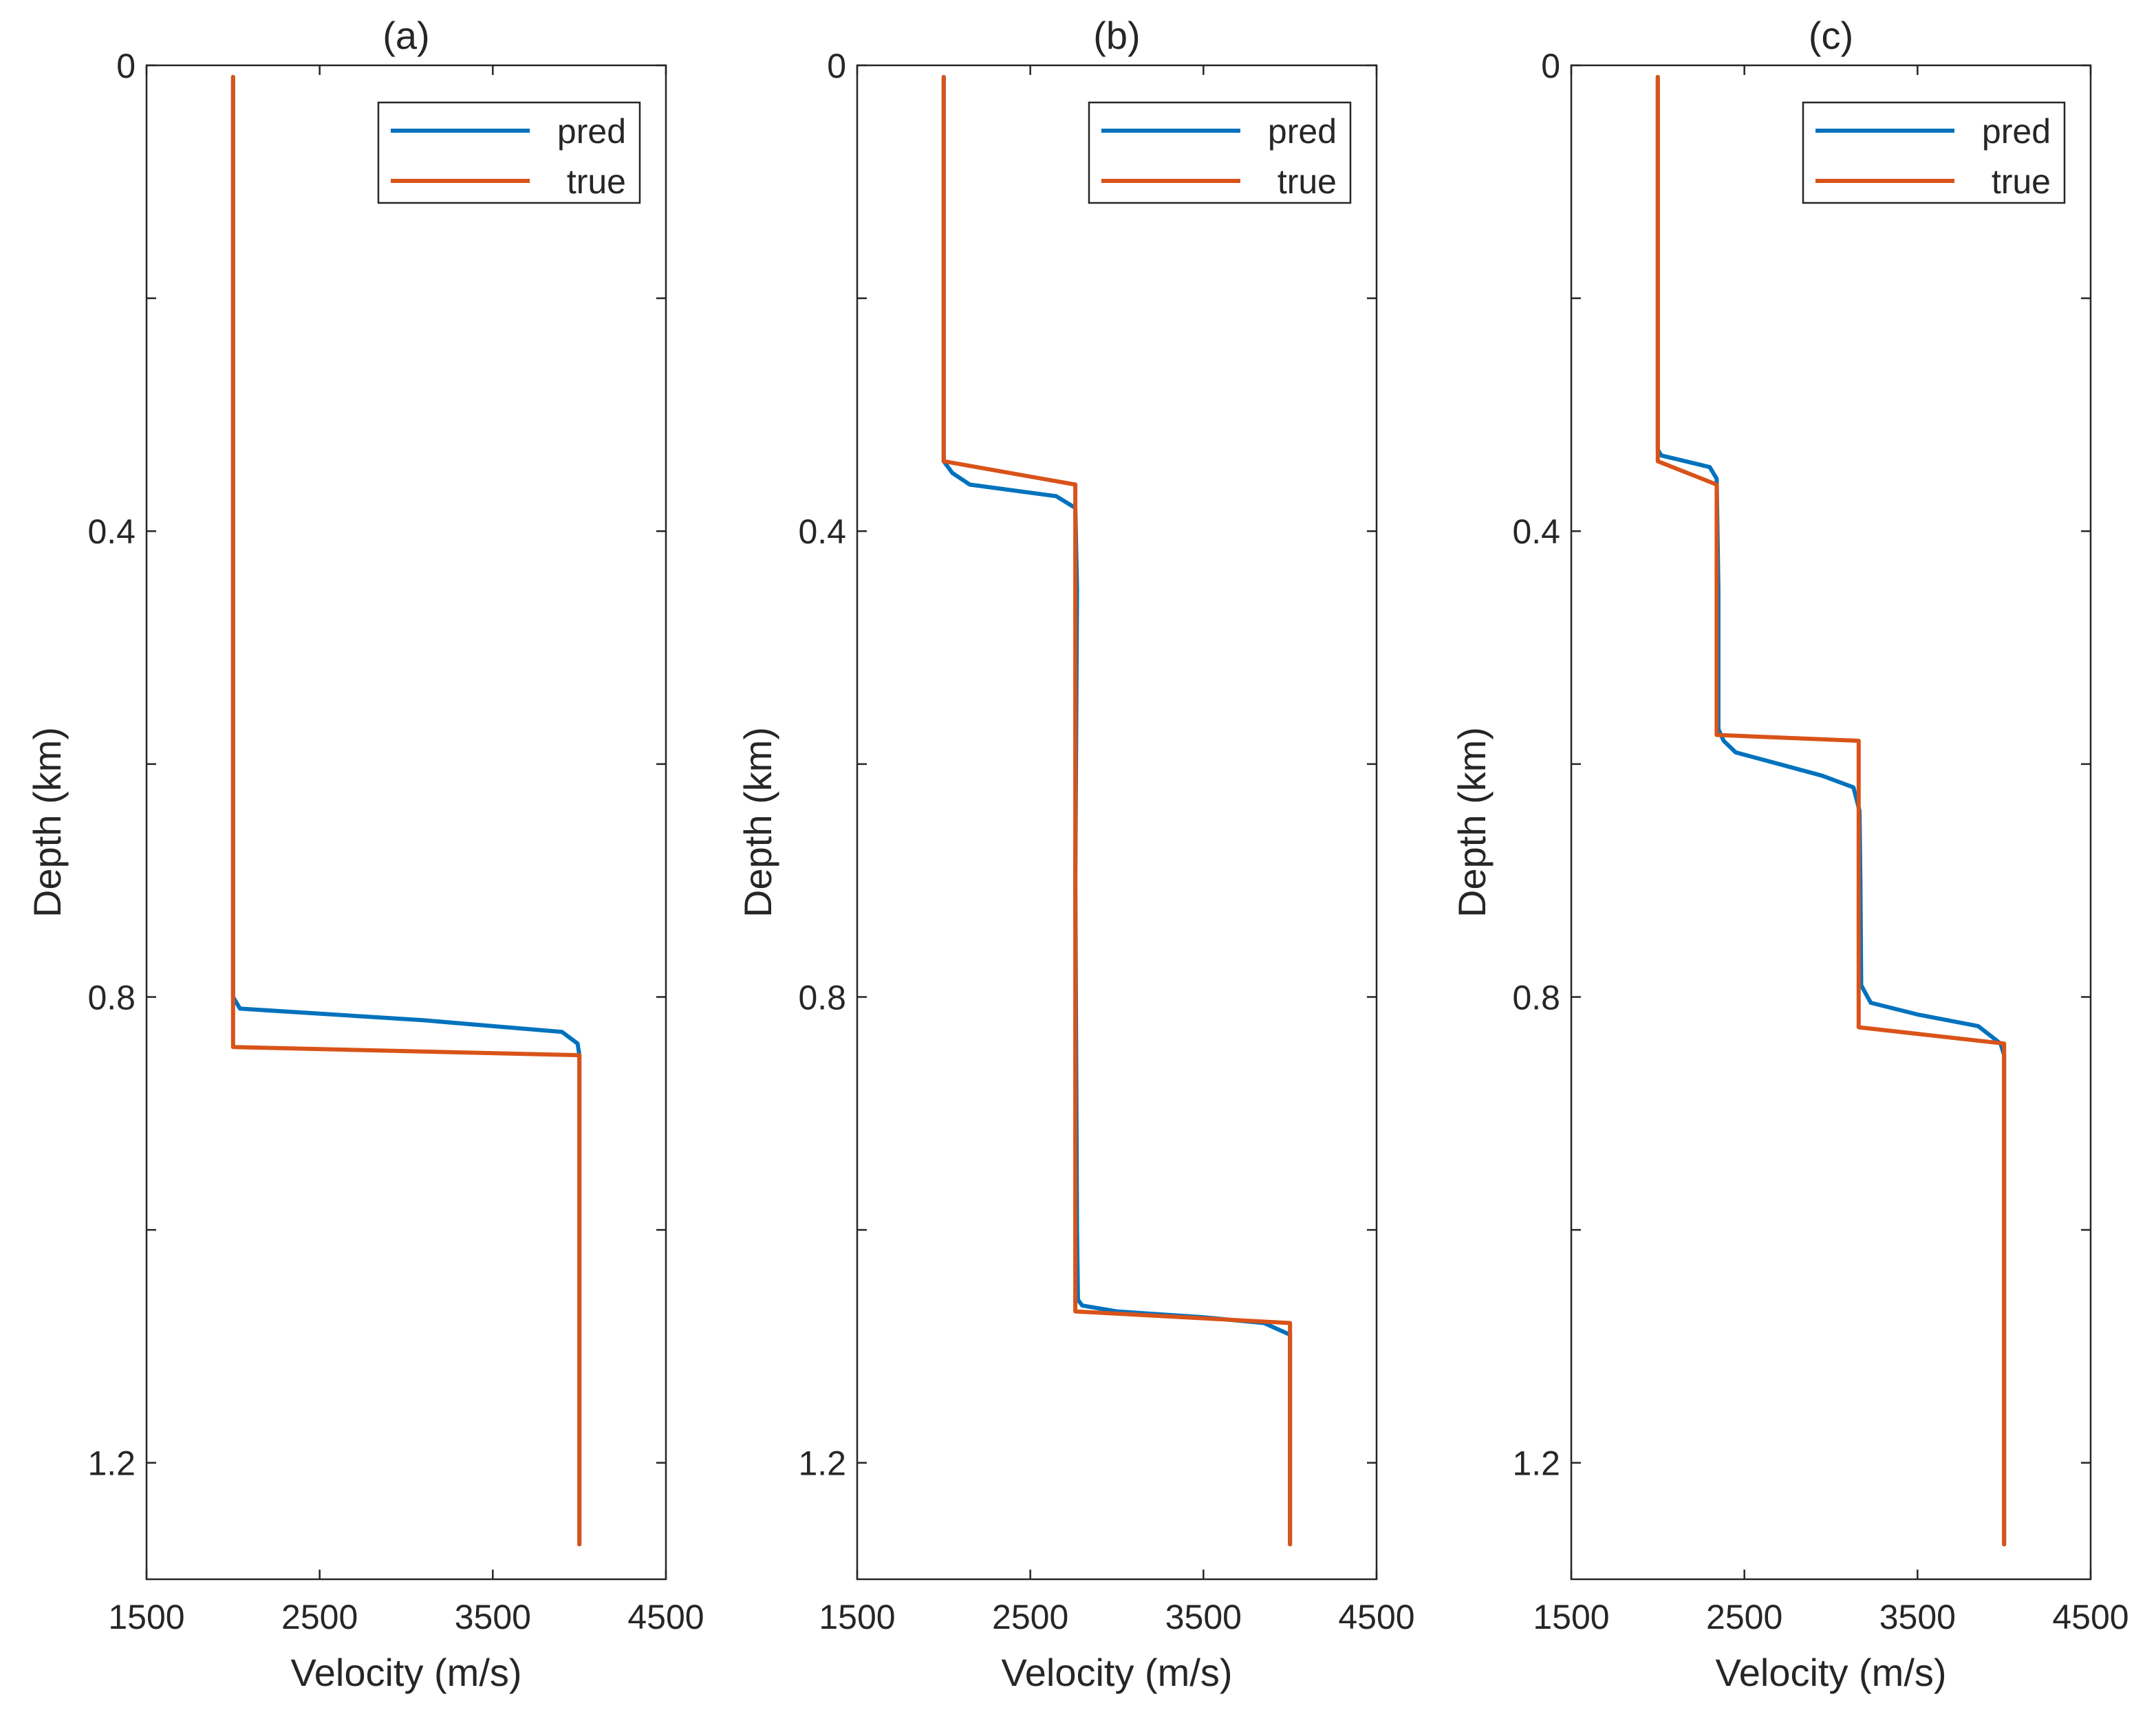  Describe the element at coordinates (1831, 35) in the screenshot. I see `panel-title: (c)` at that location.